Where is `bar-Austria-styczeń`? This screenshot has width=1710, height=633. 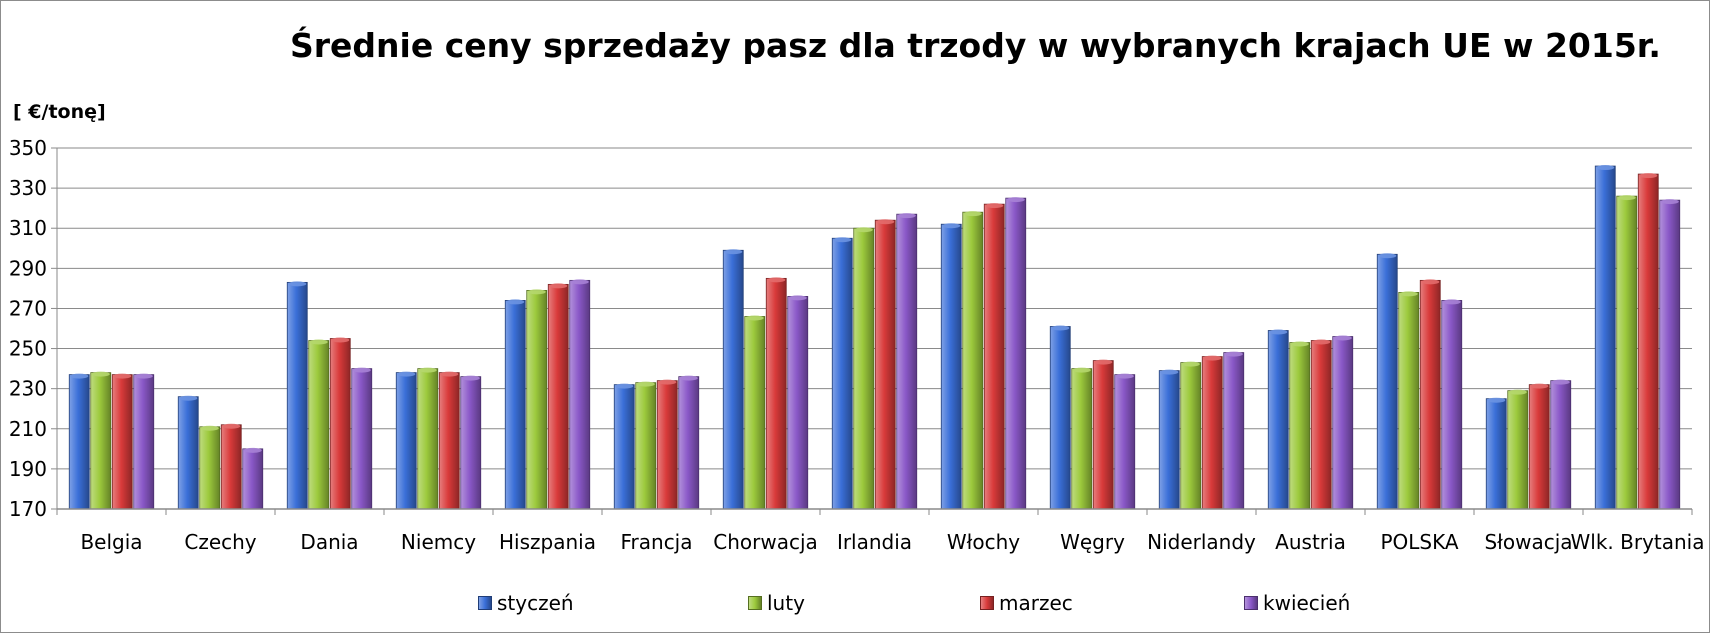
bar-Austria-styczeń is located at coordinates (1278, 419).